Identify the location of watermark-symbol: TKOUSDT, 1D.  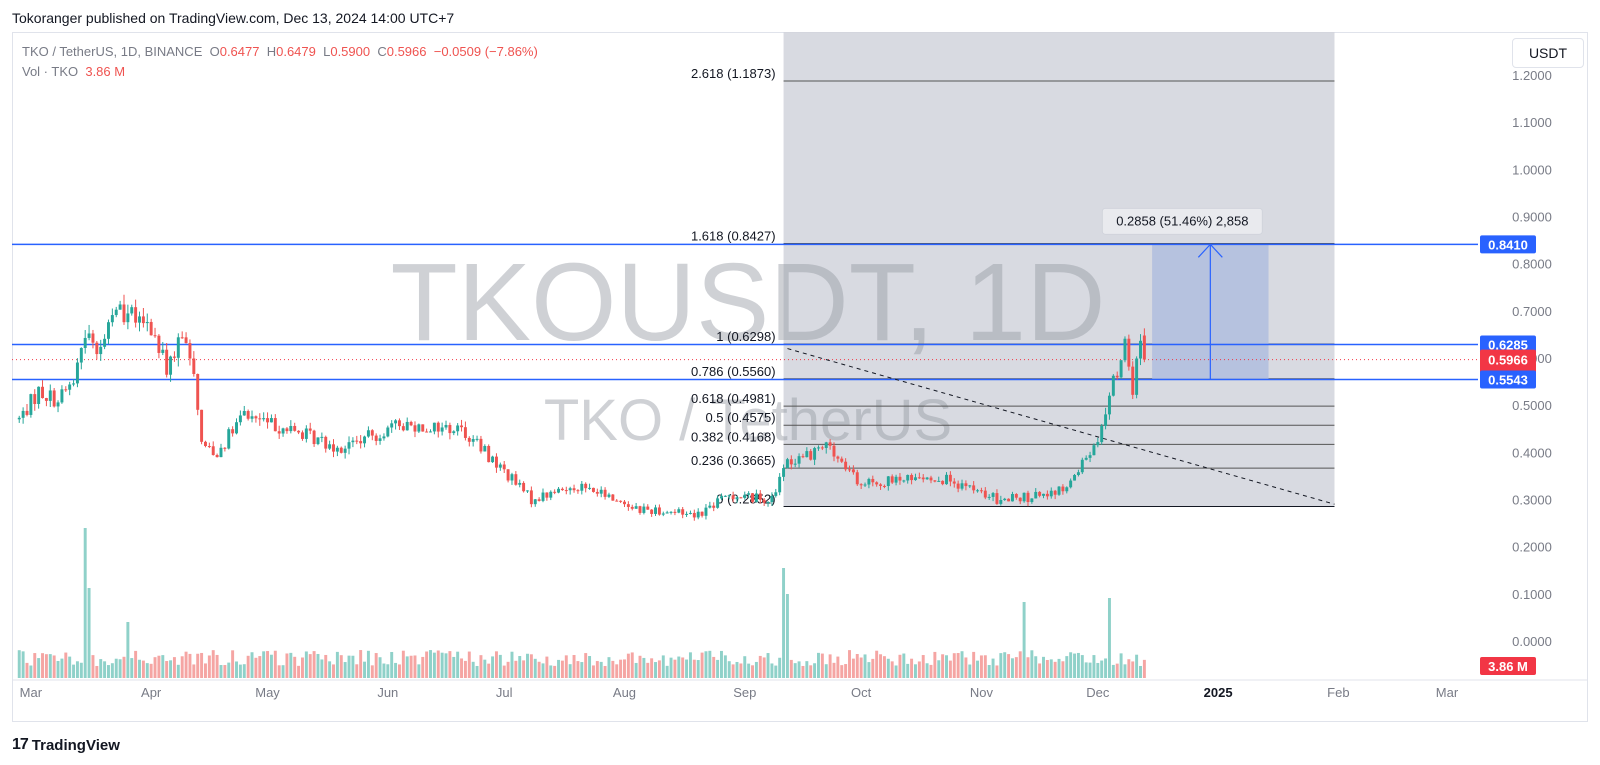
(747, 302).